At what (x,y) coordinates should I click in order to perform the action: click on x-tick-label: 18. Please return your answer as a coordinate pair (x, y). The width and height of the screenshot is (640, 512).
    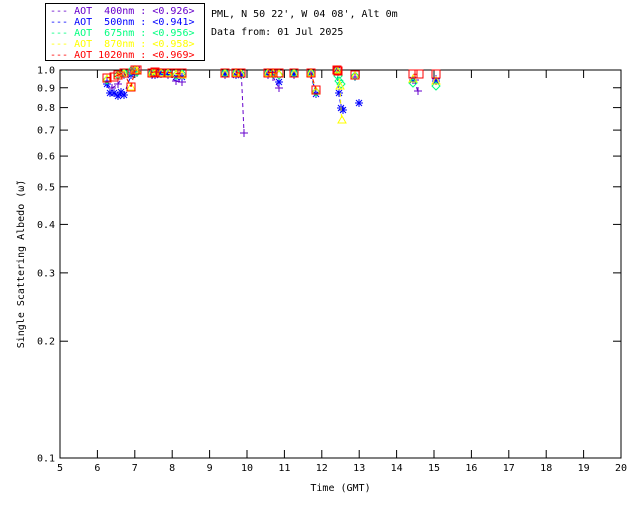
    Looking at the image, I should click on (546, 468).